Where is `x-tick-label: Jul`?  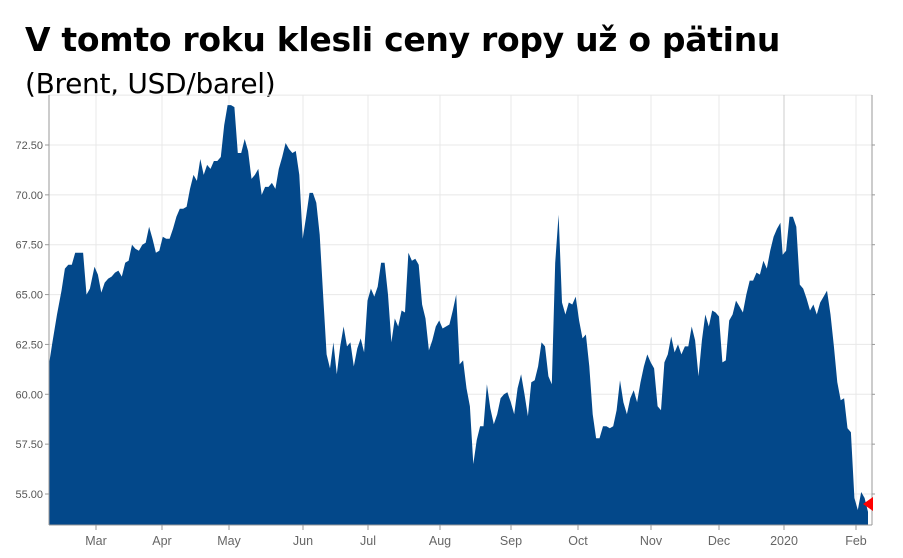
x-tick-label: Jul is located at coordinates (368, 541).